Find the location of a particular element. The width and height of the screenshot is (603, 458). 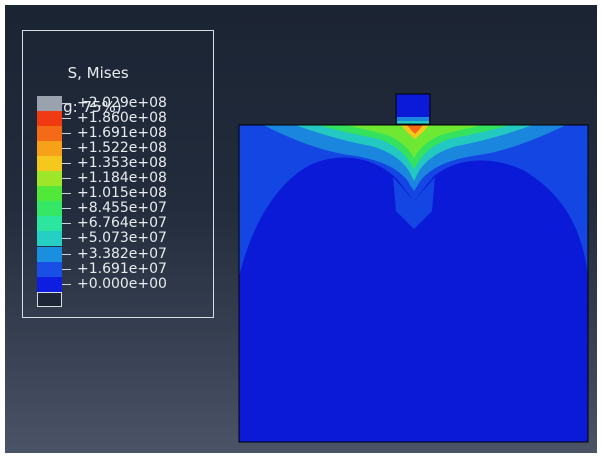

legend-label: +1.015e+08 is located at coordinates (122, 193).